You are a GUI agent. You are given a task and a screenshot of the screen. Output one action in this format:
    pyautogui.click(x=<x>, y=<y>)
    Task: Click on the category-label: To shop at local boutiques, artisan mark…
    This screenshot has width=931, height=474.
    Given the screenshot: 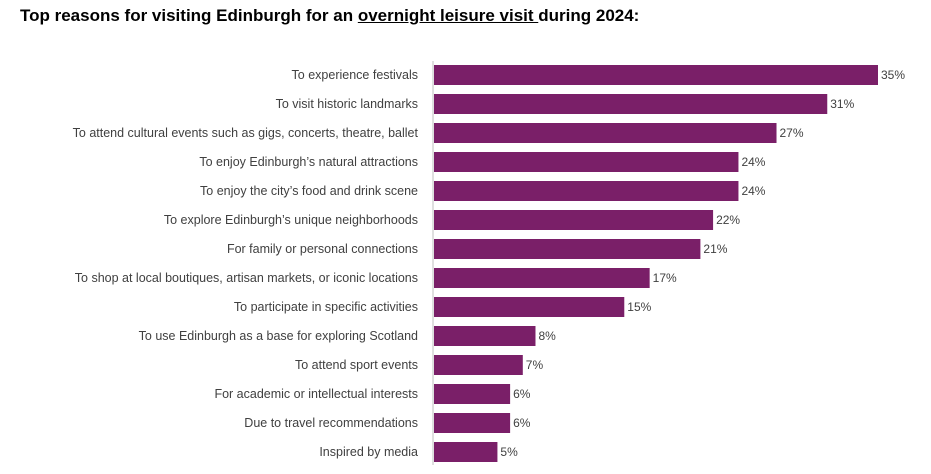 What is the action you would take?
    pyautogui.click(x=246, y=278)
    